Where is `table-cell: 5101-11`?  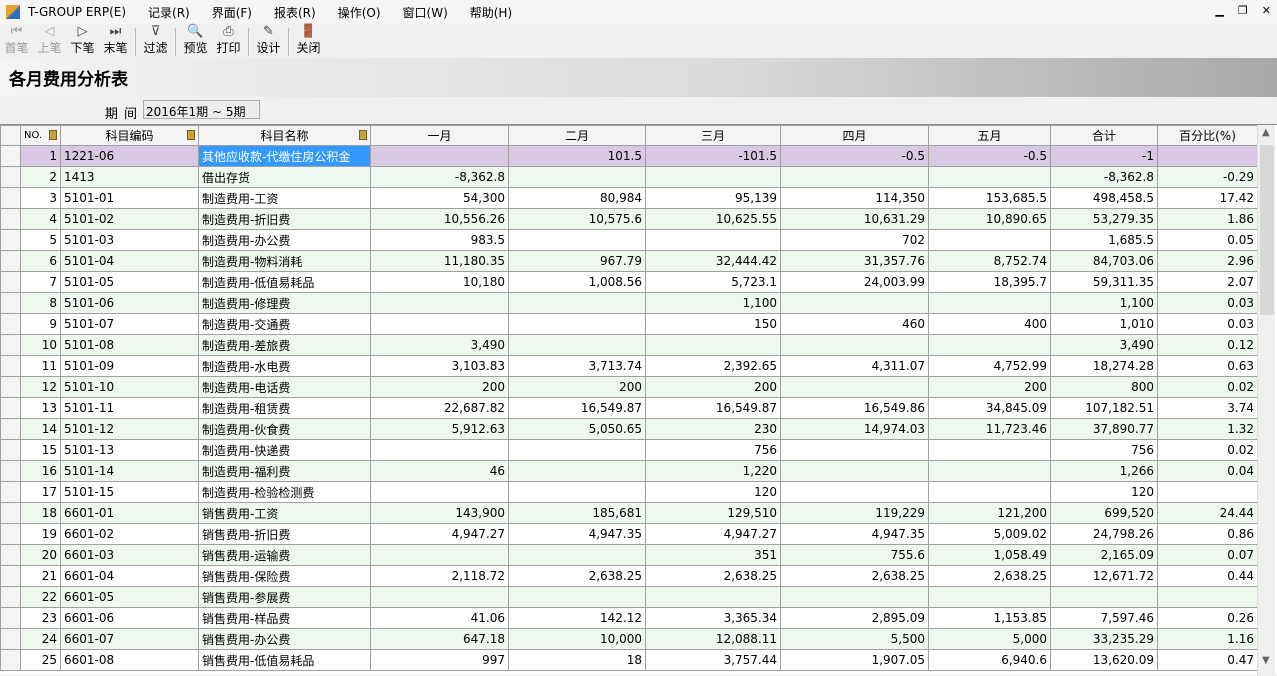
table-cell: 5101-11 is located at coordinates (129, 408).